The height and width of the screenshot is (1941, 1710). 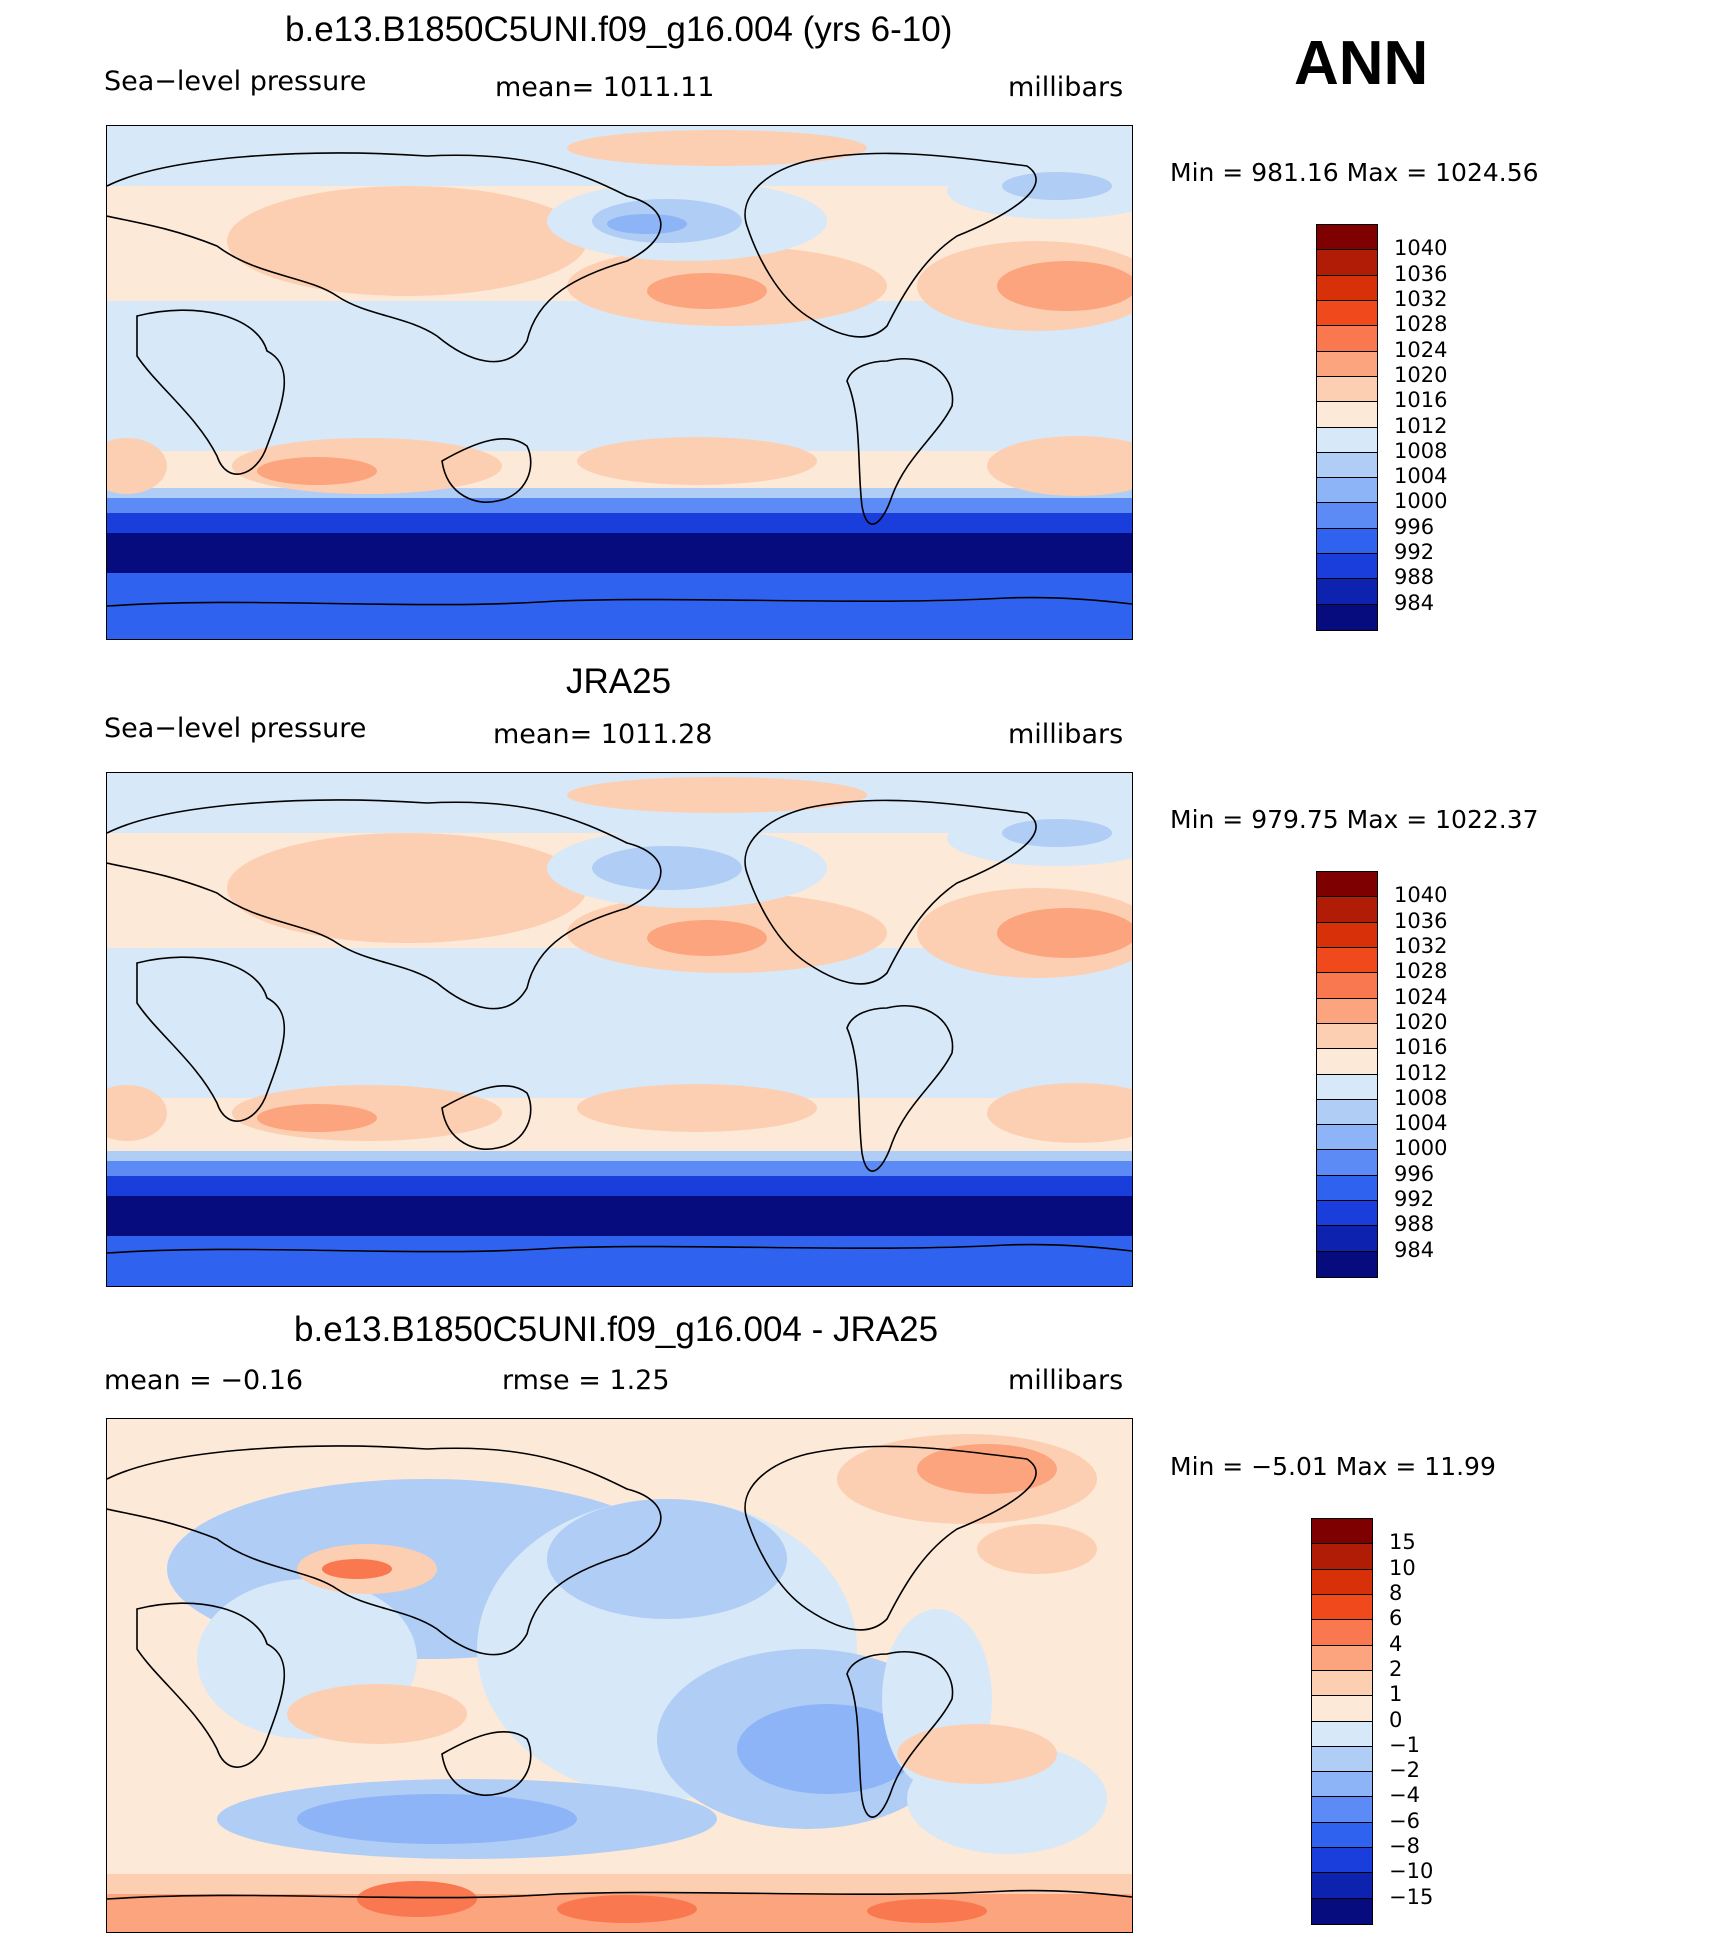 I want to click on colorbar-tick-label: 2, so click(x=1396, y=1668).